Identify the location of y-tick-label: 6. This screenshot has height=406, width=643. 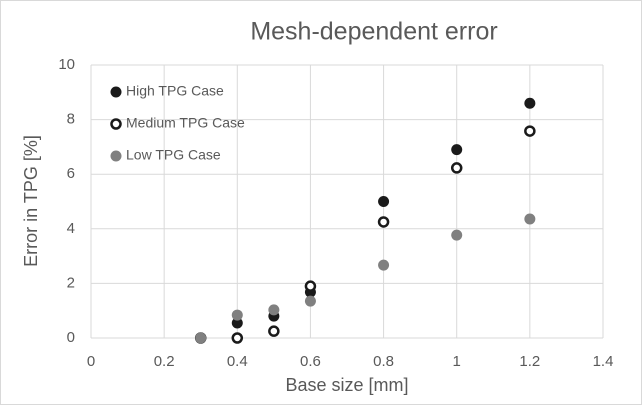
(71, 173).